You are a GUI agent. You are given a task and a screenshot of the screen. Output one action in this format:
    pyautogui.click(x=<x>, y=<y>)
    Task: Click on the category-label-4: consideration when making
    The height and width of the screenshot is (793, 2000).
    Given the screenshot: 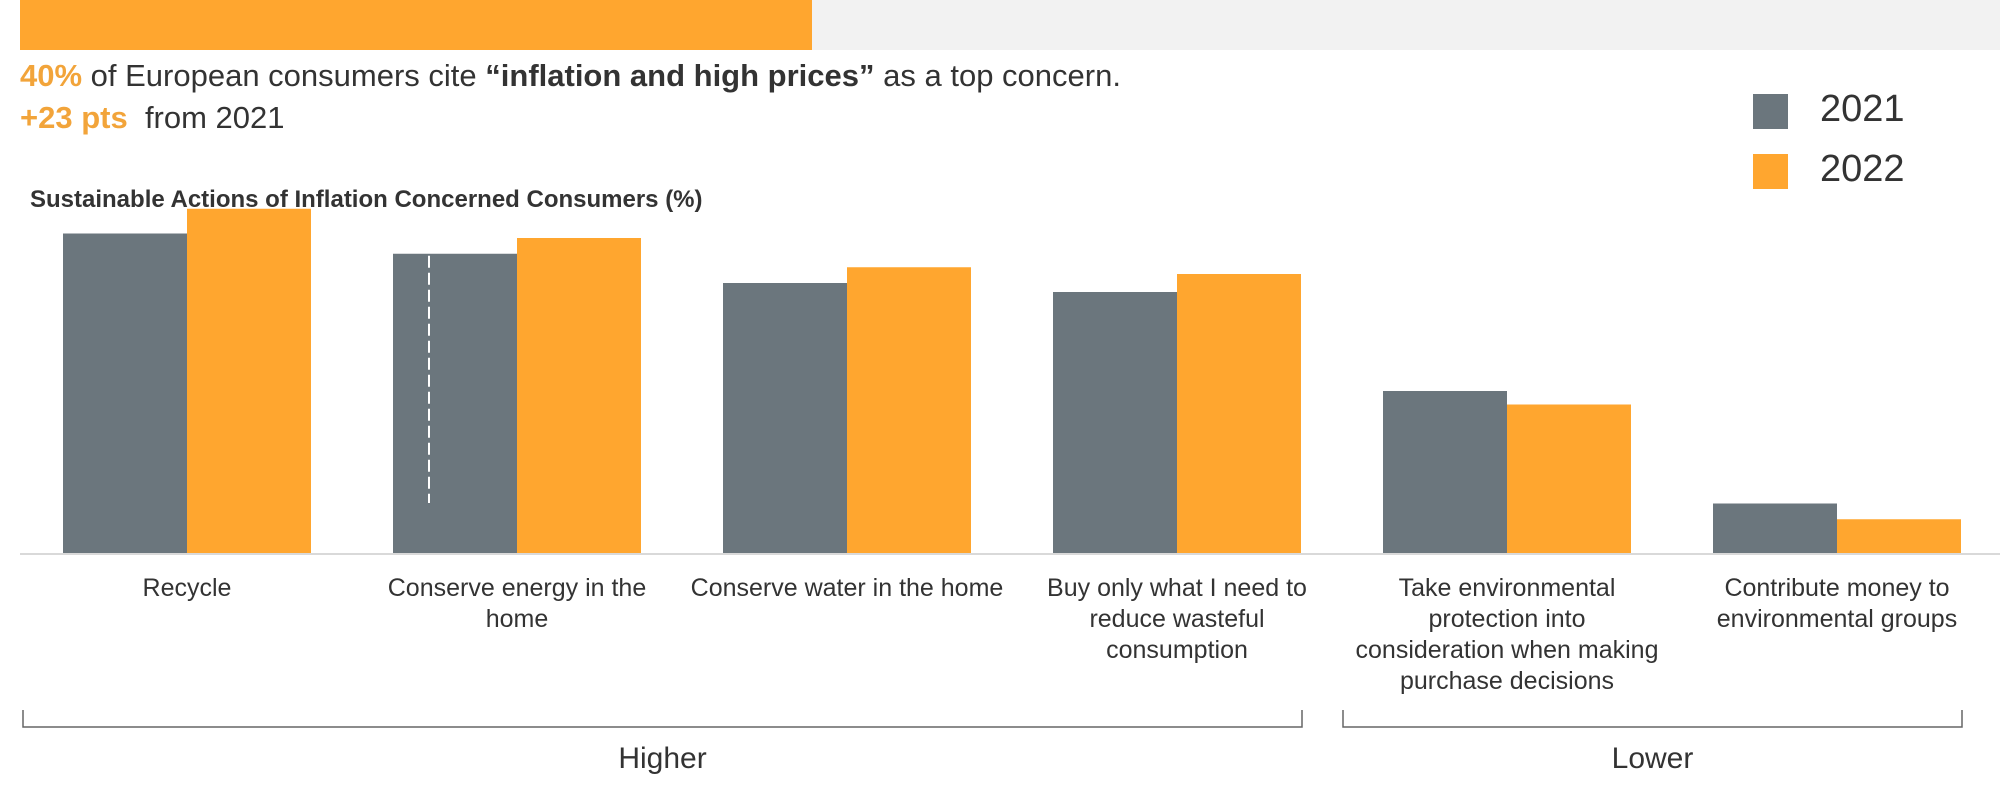 What is the action you would take?
    pyautogui.click(x=1507, y=650)
    